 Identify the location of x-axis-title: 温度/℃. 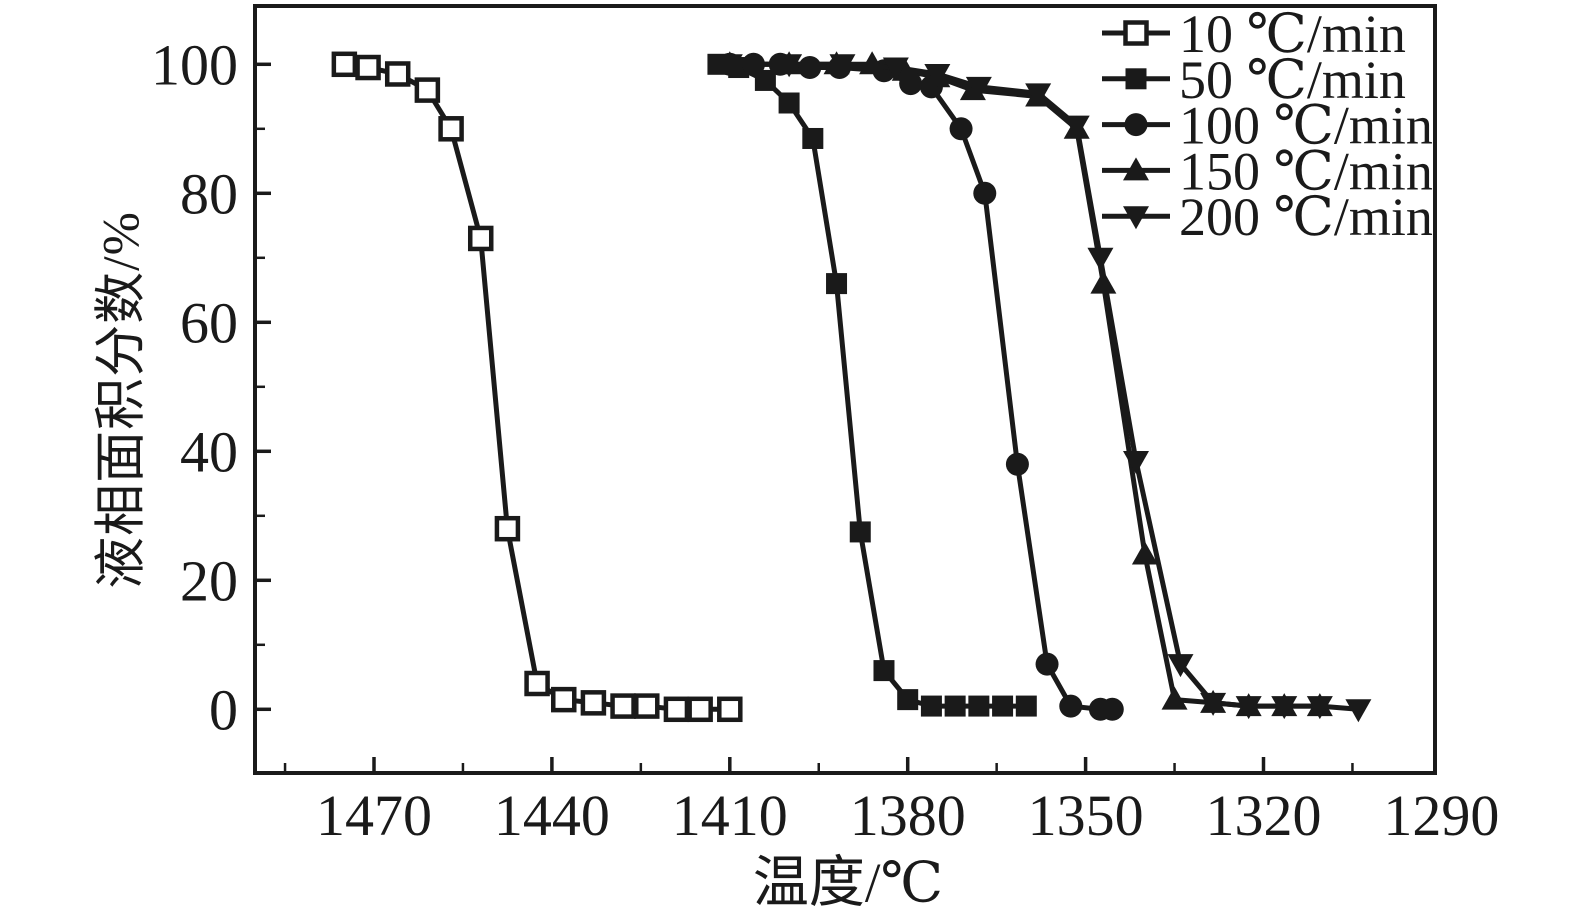
(848, 883).